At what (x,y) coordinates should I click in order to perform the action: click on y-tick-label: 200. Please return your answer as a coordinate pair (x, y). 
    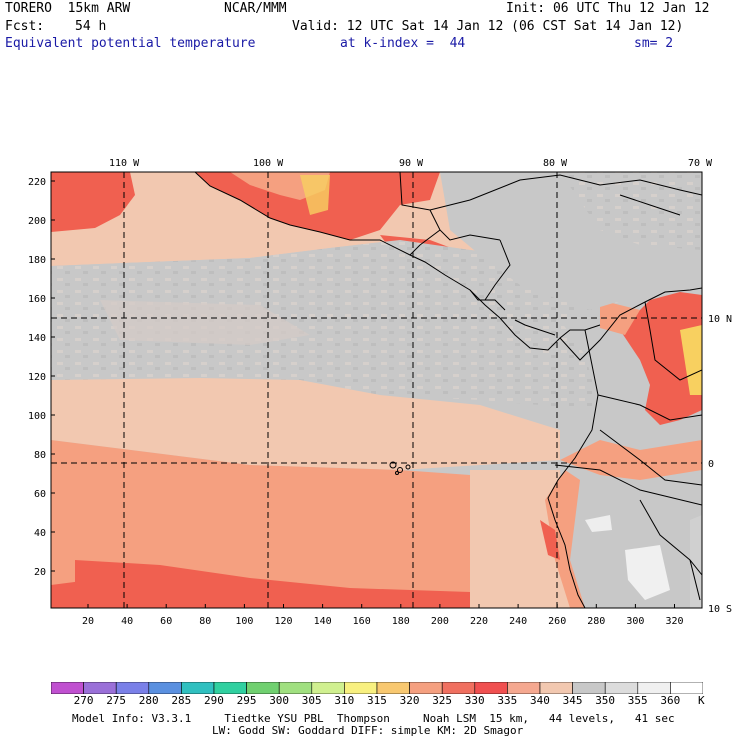
    Looking at the image, I should click on (37, 221).